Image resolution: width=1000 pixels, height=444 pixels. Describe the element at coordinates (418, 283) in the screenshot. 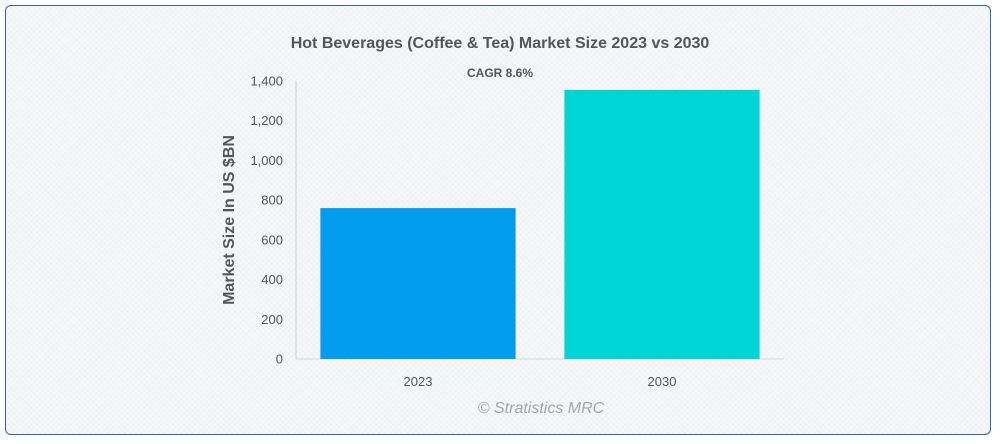

I see `bar-2023` at that location.